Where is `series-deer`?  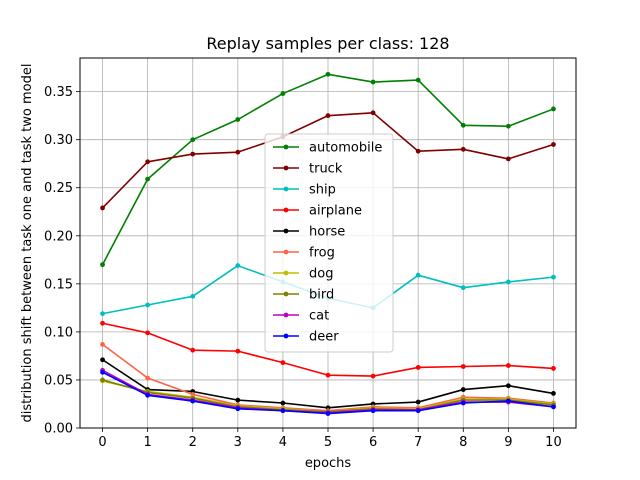 series-deer is located at coordinates (328, 392).